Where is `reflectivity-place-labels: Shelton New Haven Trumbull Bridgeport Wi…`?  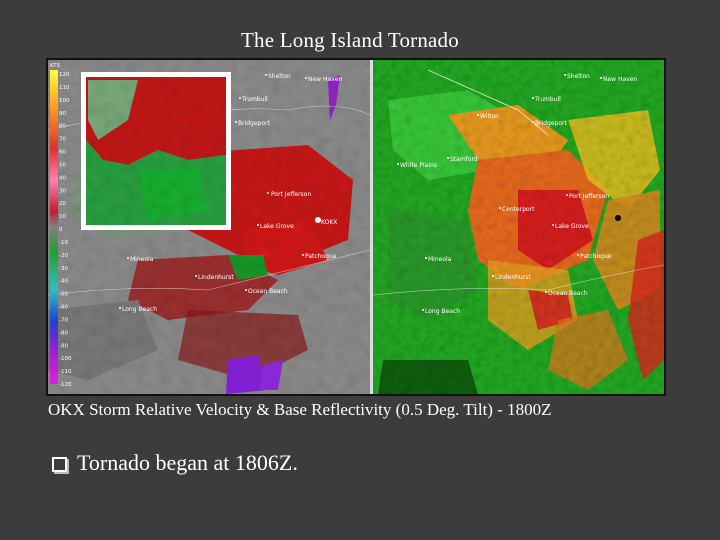
reflectivity-place-labels: Shelton New Haven Trumbull Bridgeport Wi… is located at coordinates (517, 194).